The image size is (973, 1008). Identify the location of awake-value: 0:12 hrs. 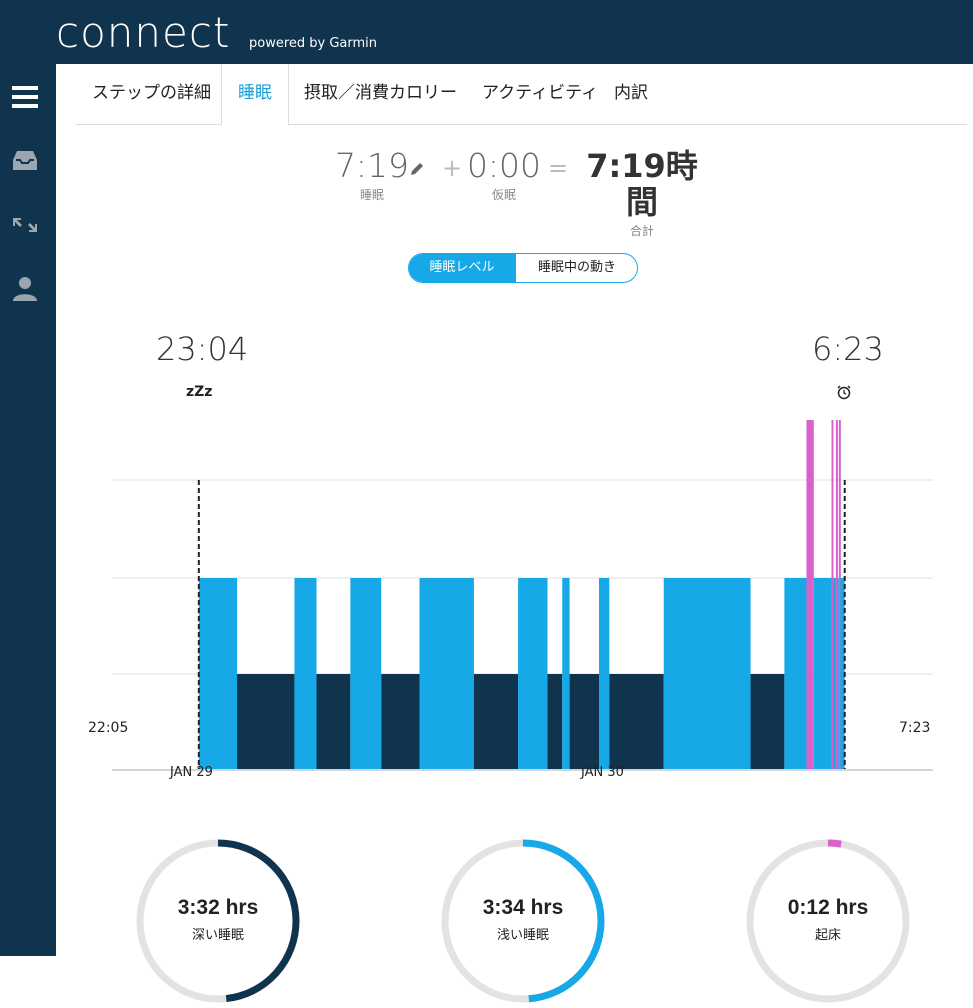
(828, 907).